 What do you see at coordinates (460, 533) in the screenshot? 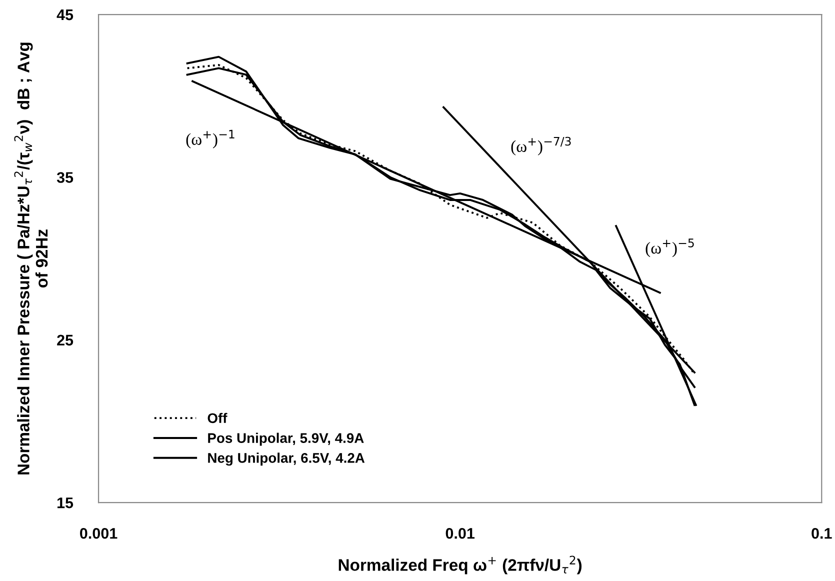
I see `x-tick-label: 0.01` at bounding box center [460, 533].